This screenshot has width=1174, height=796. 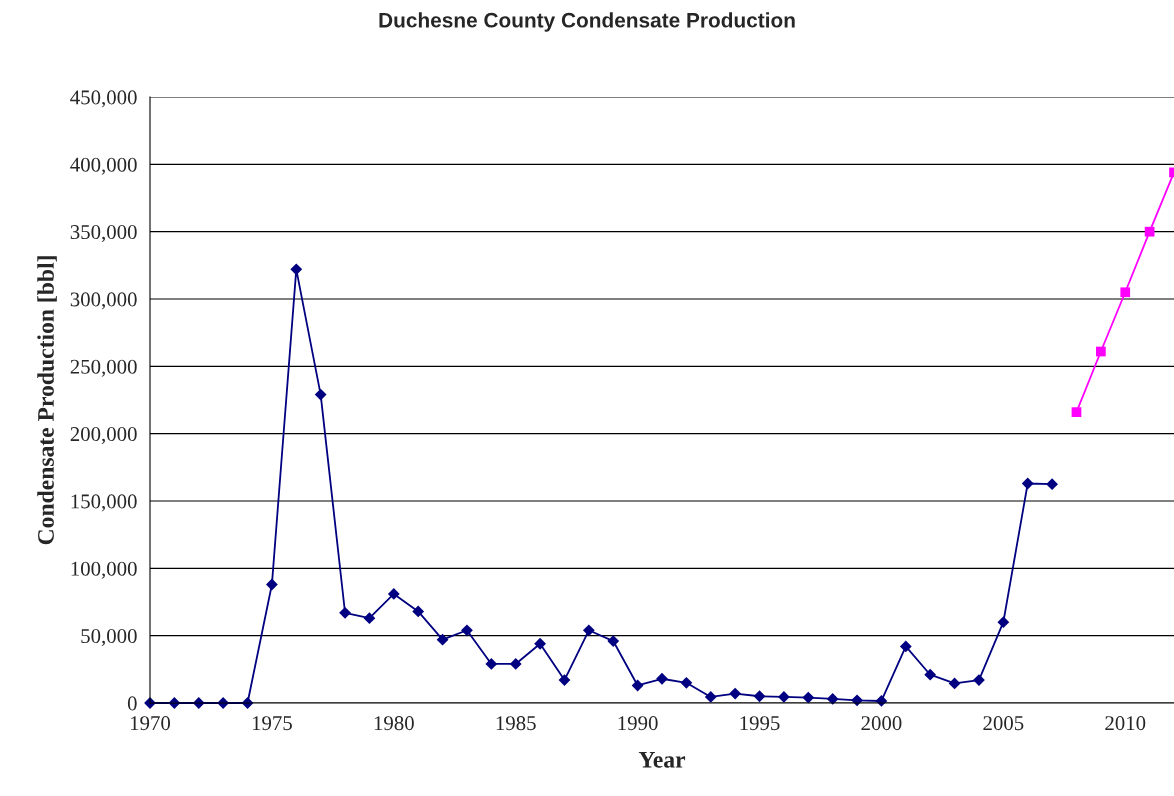 What do you see at coordinates (1003, 723) in the screenshot?
I see `x-tick-label: 2005` at bounding box center [1003, 723].